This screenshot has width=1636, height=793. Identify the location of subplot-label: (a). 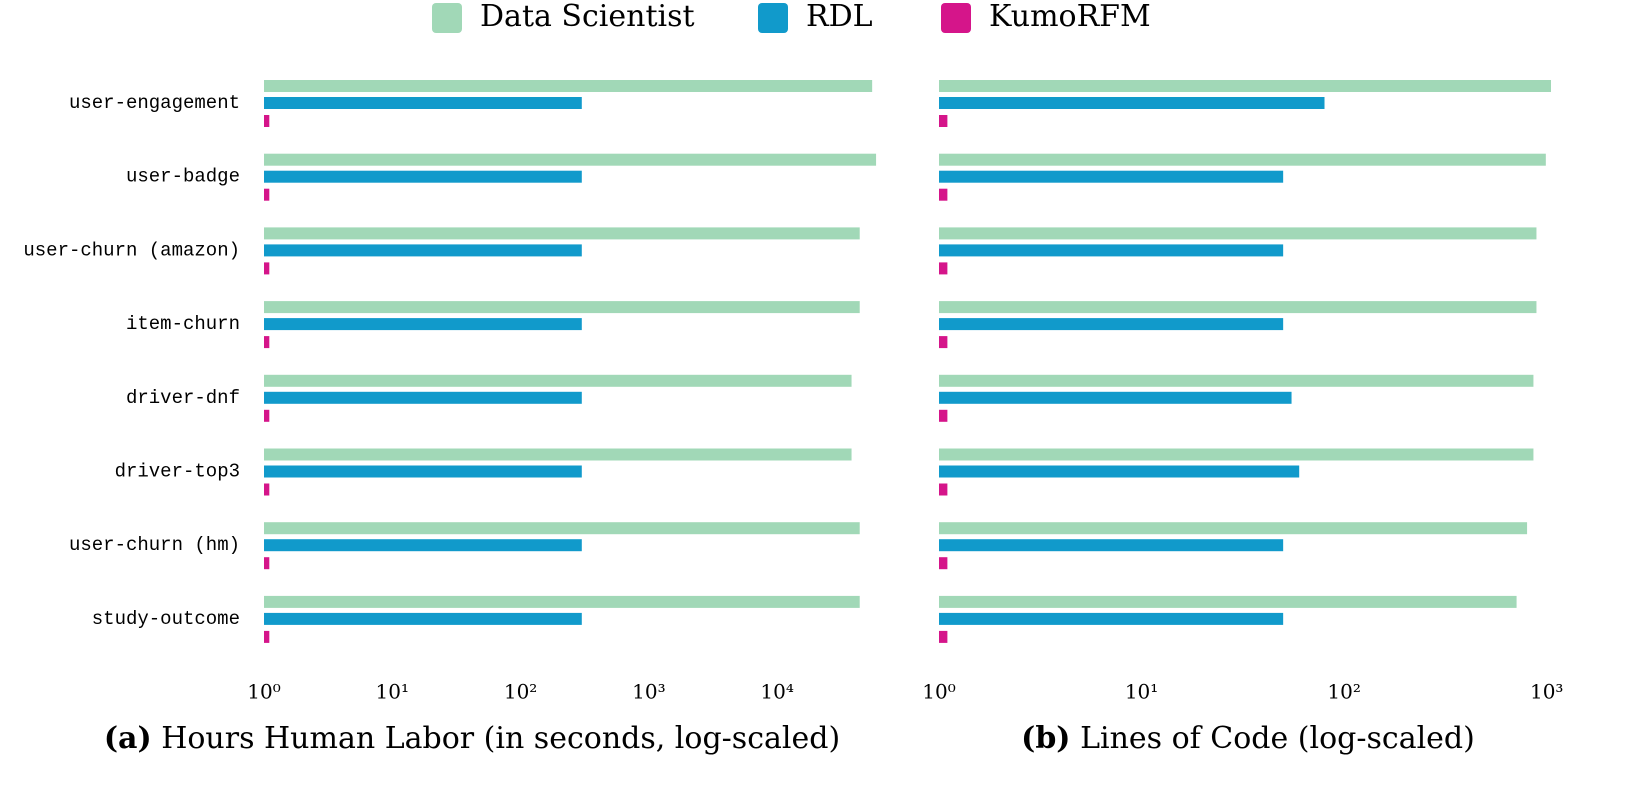
(128, 738).